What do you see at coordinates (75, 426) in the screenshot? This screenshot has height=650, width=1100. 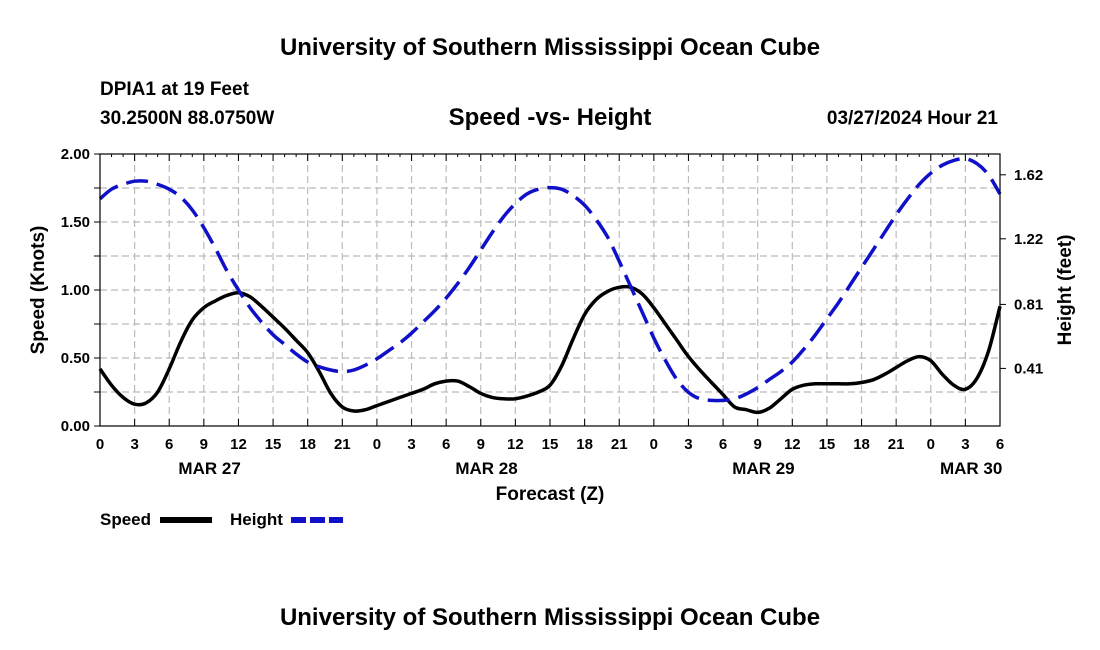 I see `y-tick-label: 0.00` at bounding box center [75, 426].